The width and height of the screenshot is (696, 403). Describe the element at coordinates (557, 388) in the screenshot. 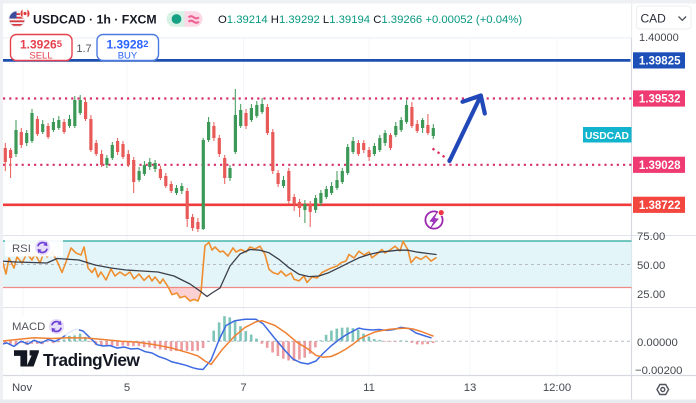

I see `svg-text: 12:00` at that location.